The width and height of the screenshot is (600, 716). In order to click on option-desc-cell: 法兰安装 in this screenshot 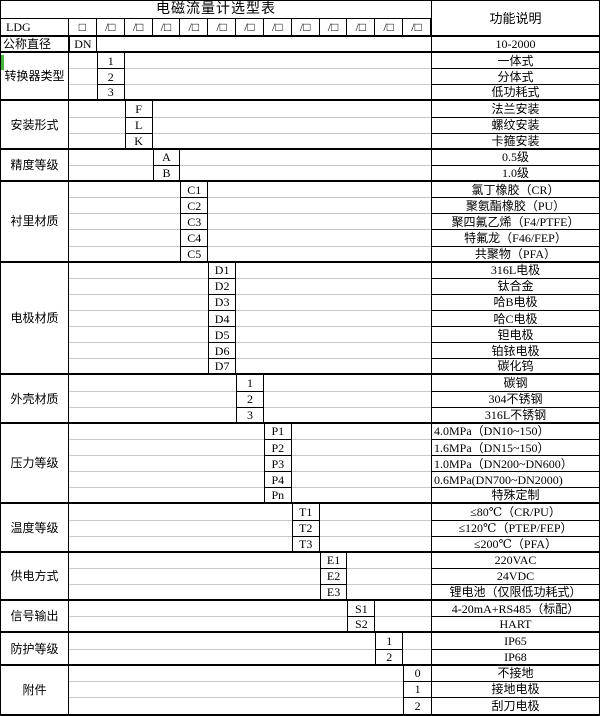, I will do `click(514, 109)`.